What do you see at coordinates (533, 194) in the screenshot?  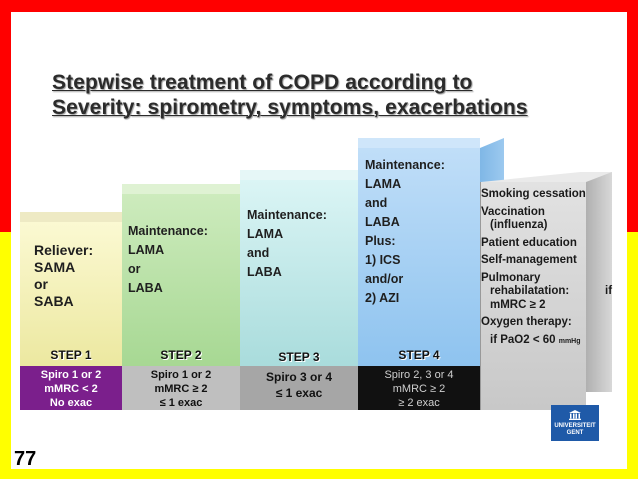 I see `measure-smoking: Smoking cessation` at bounding box center [533, 194].